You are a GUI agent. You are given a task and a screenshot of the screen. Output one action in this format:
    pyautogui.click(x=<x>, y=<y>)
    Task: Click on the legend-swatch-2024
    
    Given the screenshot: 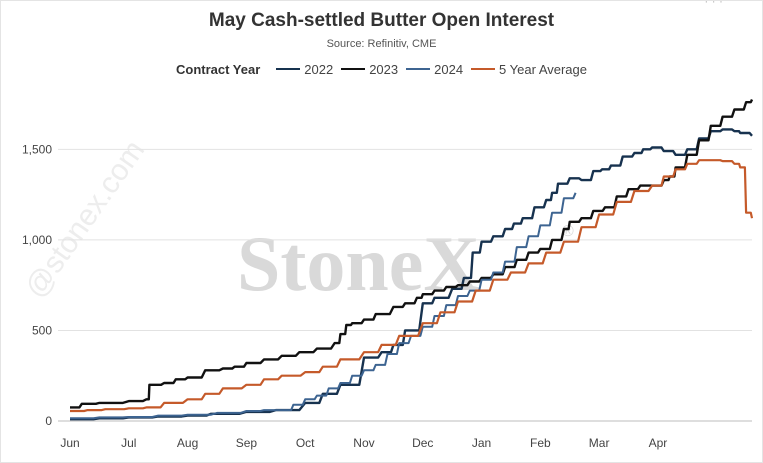 What is the action you would take?
    pyautogui.click(x=418, y=69)
    